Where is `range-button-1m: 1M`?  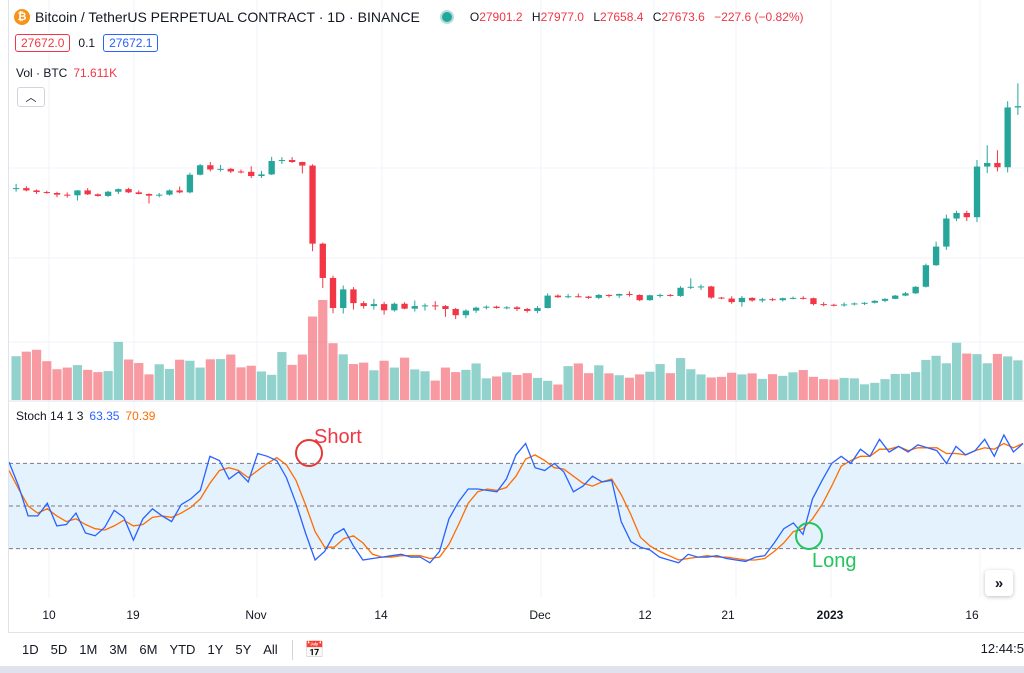 range-button-1m: 1M is located at coordinates (88, 649).